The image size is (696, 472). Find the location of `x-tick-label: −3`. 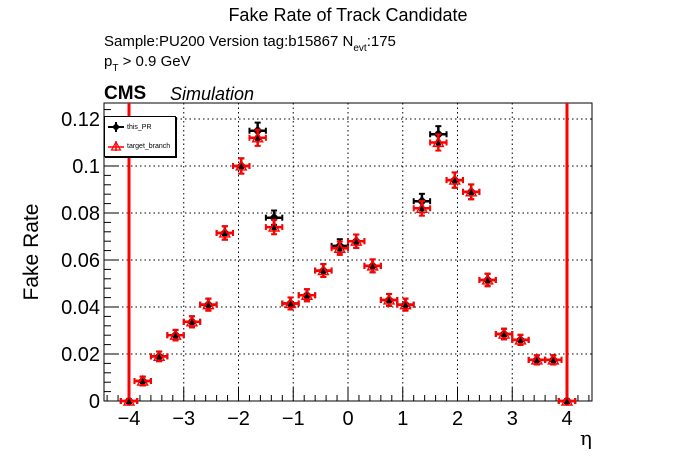

x-tick-label: −3 is located at coordinates (183, 419).